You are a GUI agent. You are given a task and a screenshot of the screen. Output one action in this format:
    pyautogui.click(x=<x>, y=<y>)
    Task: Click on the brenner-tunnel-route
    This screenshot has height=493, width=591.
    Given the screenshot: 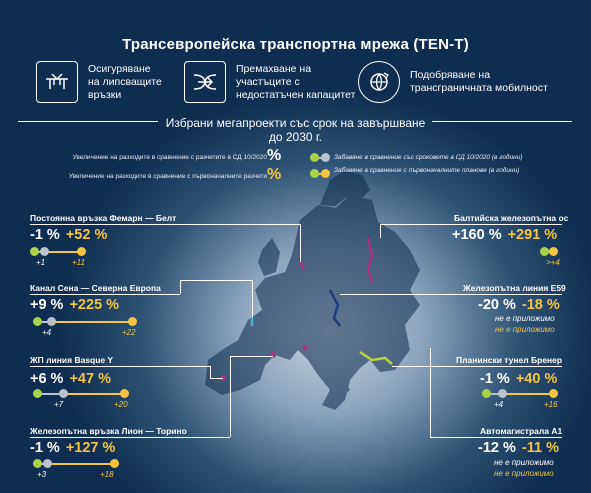 What is the action you would take?
    pyautogui.click(x=376, y=357)
    